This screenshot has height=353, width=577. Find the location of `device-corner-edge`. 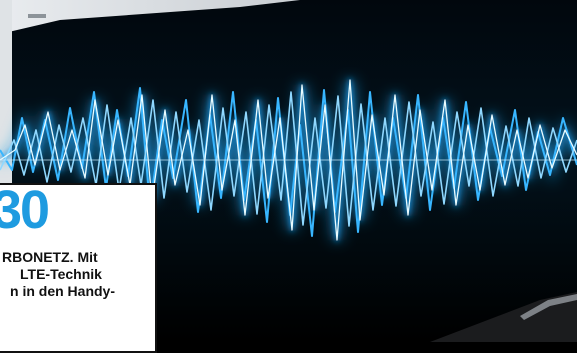

device-corner-edge is located at coordinates (548, 307).